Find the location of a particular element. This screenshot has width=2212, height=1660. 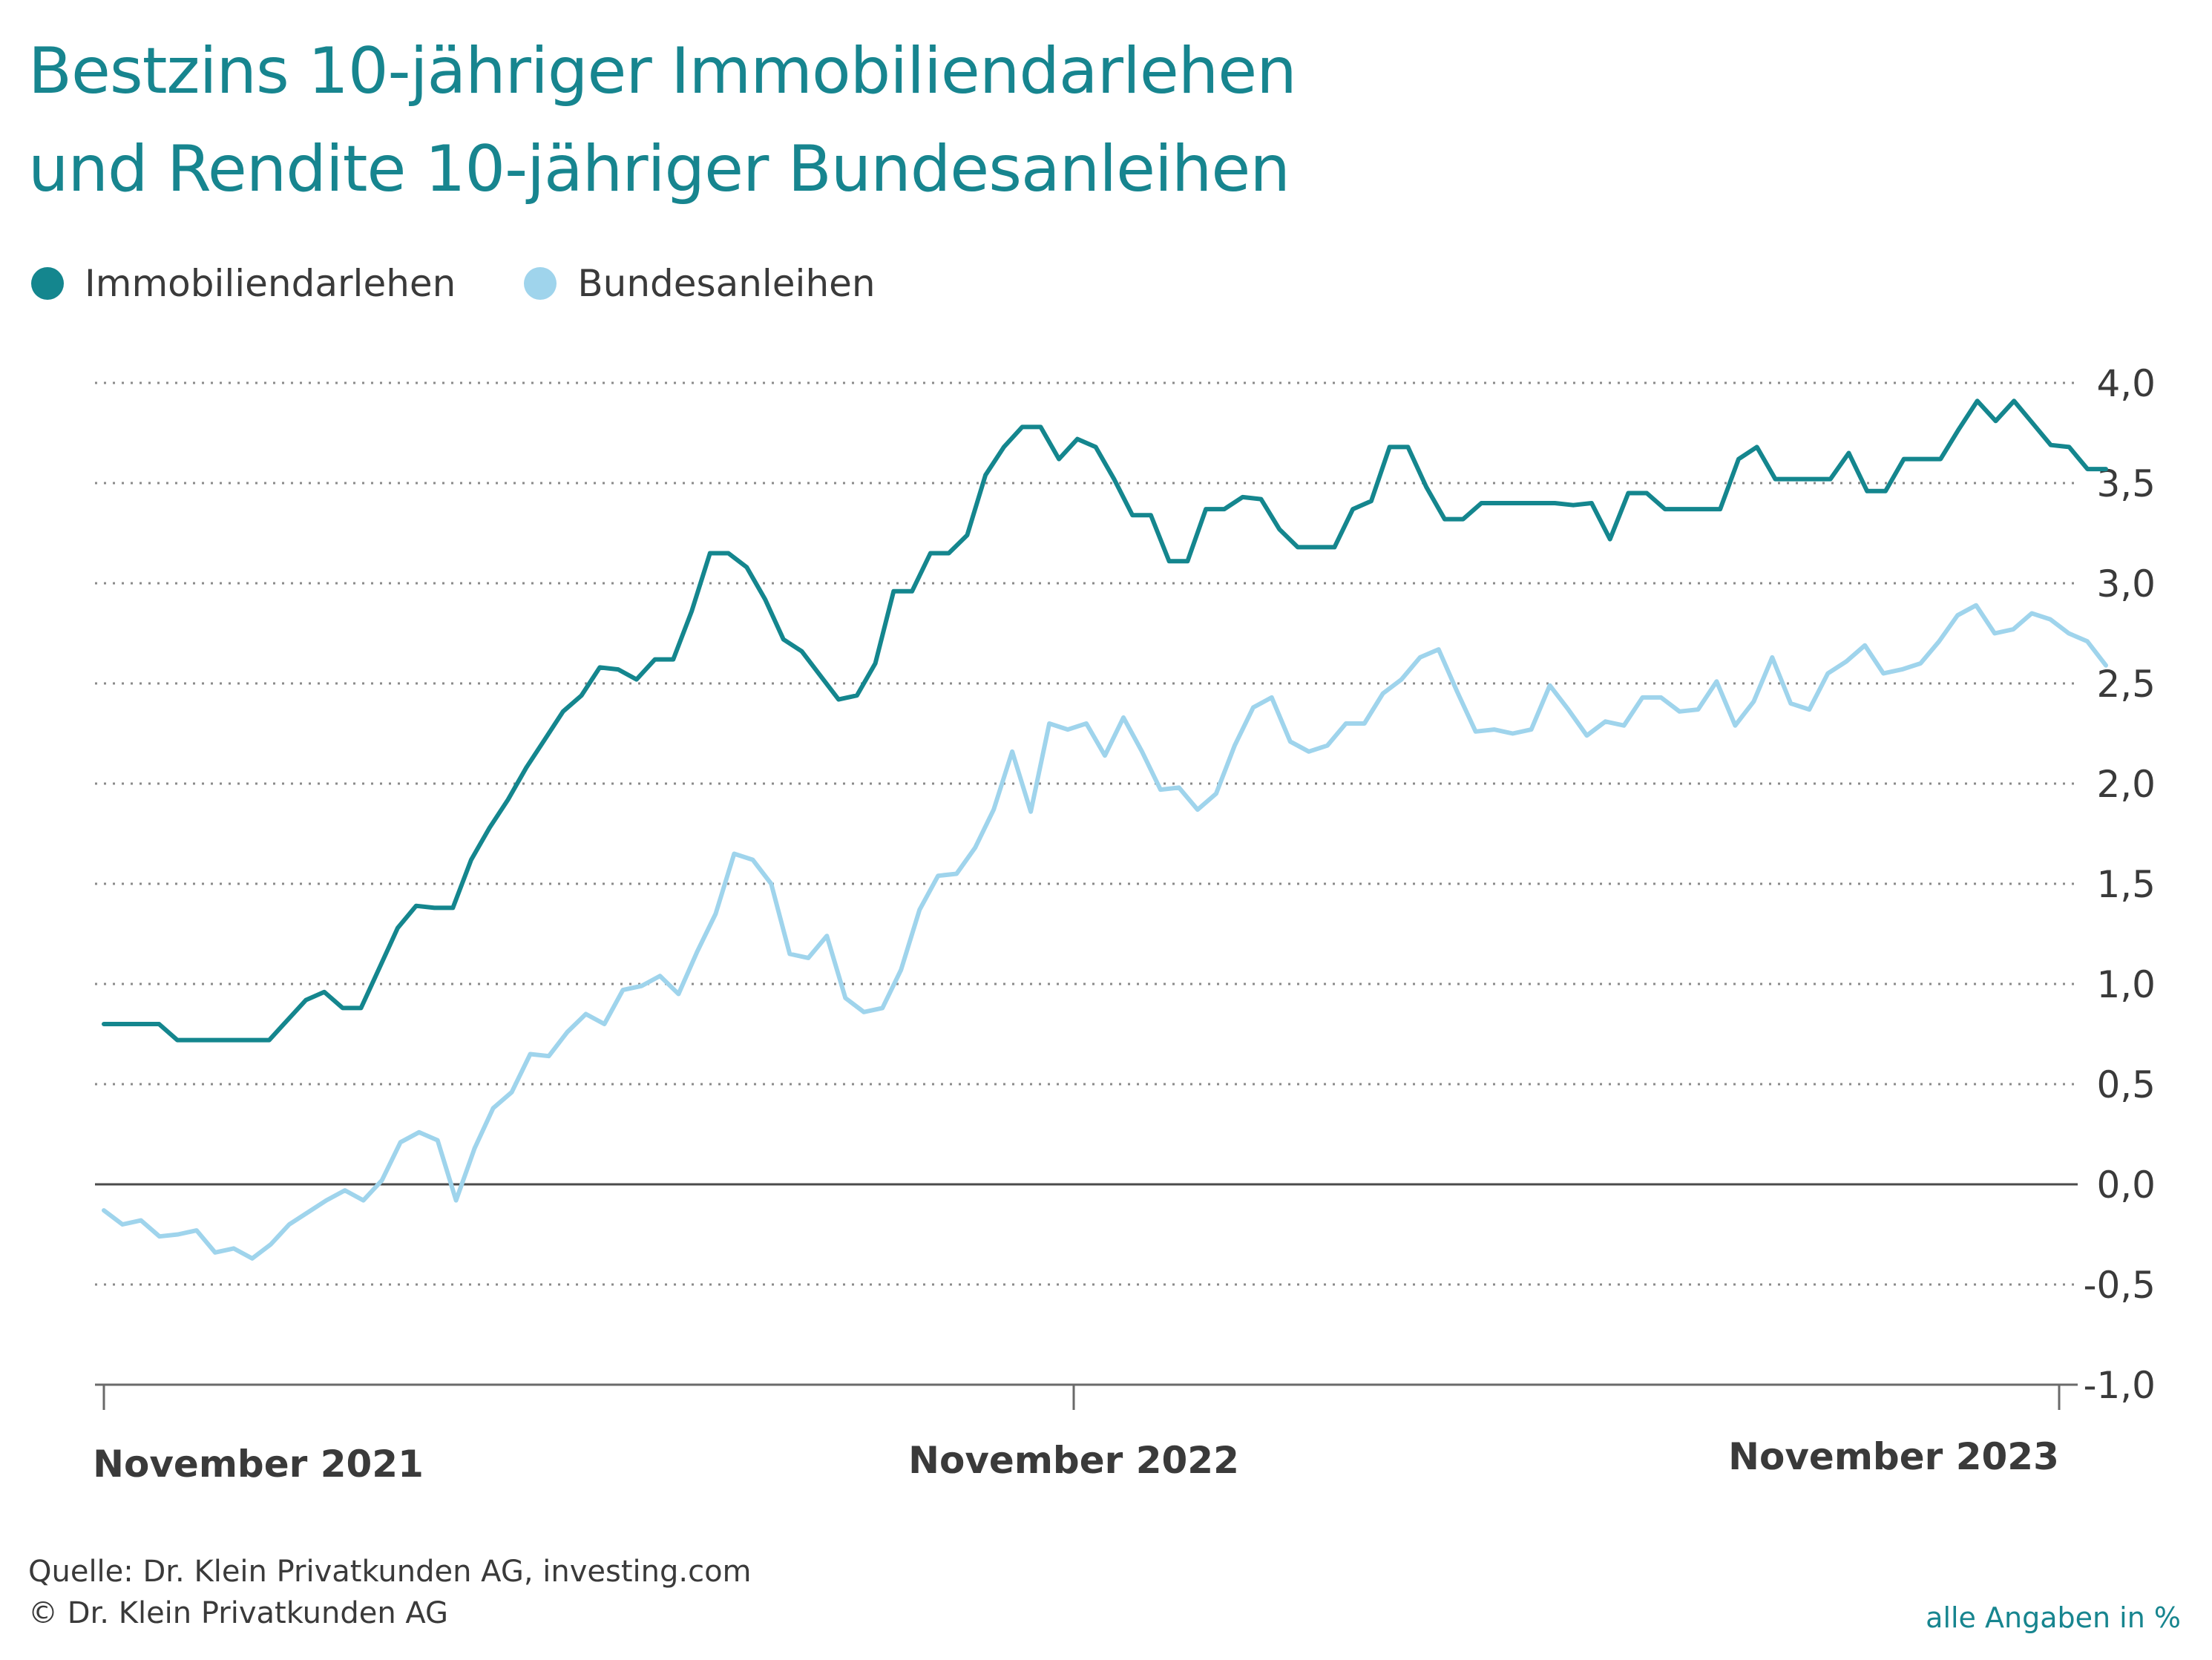

unit-note: alle Angaben in % is located at coordinates (2053, 1617).